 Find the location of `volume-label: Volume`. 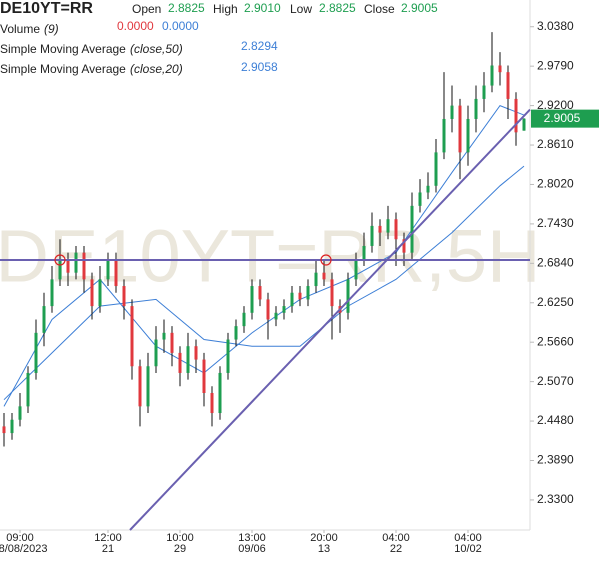

volume-label: Volume is located at coordinates (20, 29).